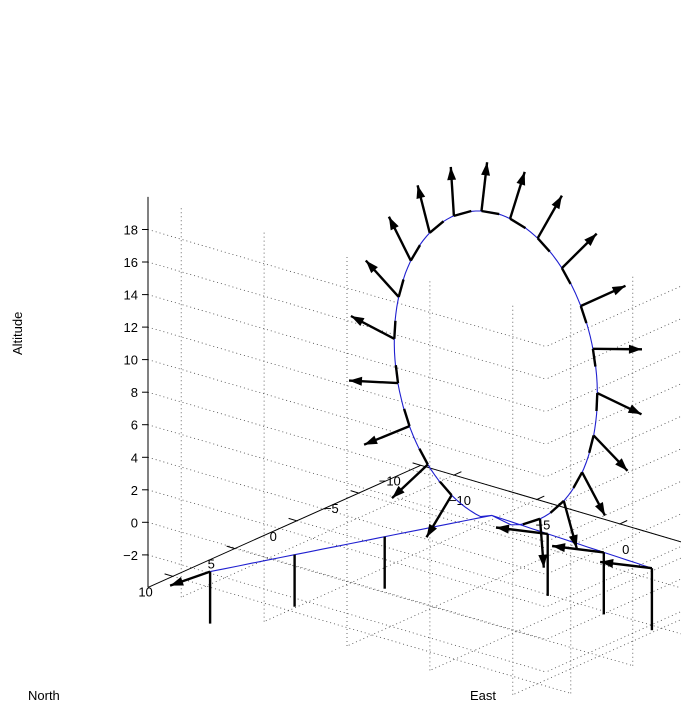 This screenshot has height=713, width=681. Describe the element at coordinates (211, 564) in the screenshot. I see `y-tick-label: 5` at that location.